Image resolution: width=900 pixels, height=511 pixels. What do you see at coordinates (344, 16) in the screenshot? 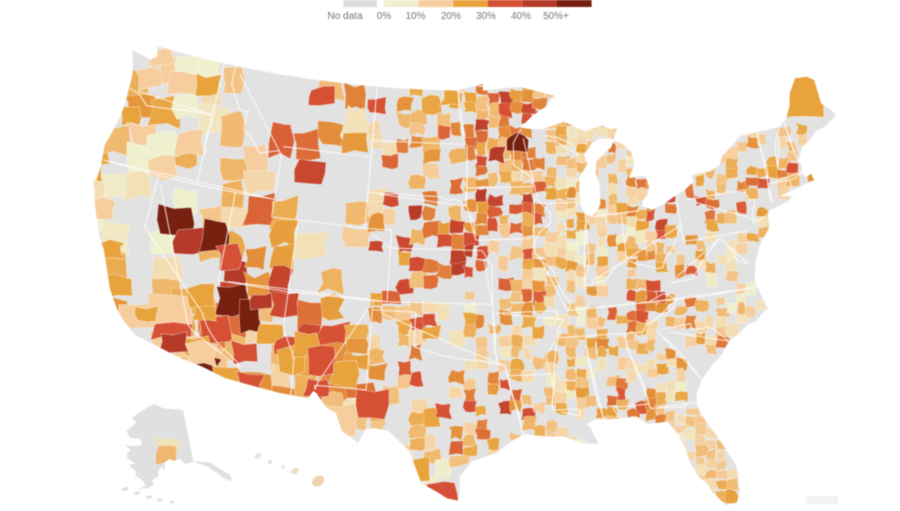
I see `svg-text: No data` at bounding box center [344, 16].